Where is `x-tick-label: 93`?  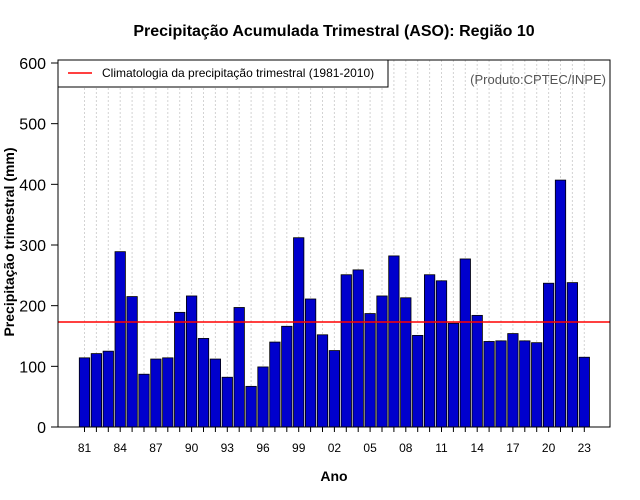 x-tick-label: 93 is located at coordinates (228, 448).